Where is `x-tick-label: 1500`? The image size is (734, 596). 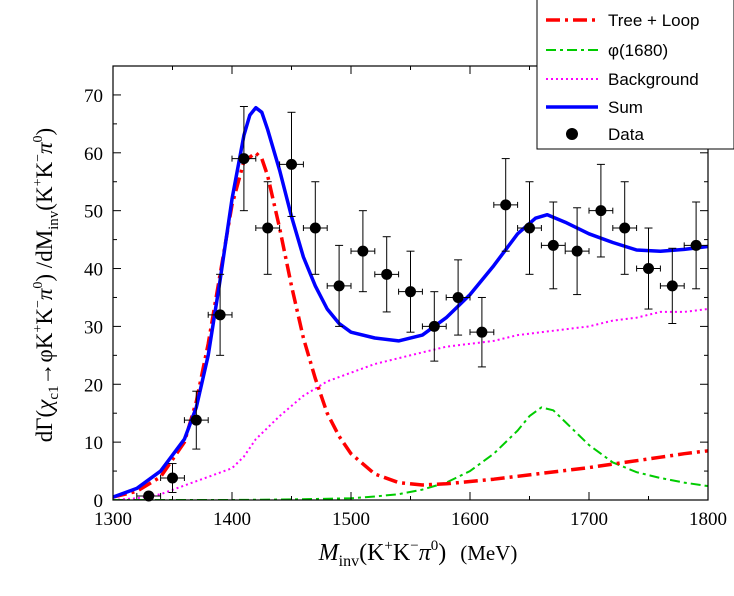
x-tick-label: 1500 is located at coordinates (351, 519).